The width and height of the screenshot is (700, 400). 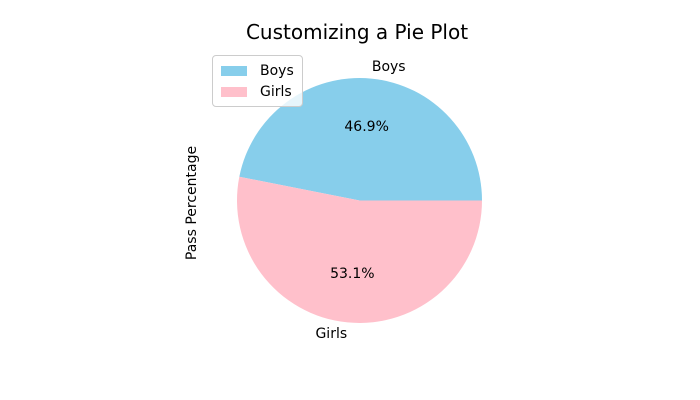 What do you see at coordinates (352, 273) in the screenshot?
I see `percent-label-girls: 53.1%` at bounding box center [352, 273].